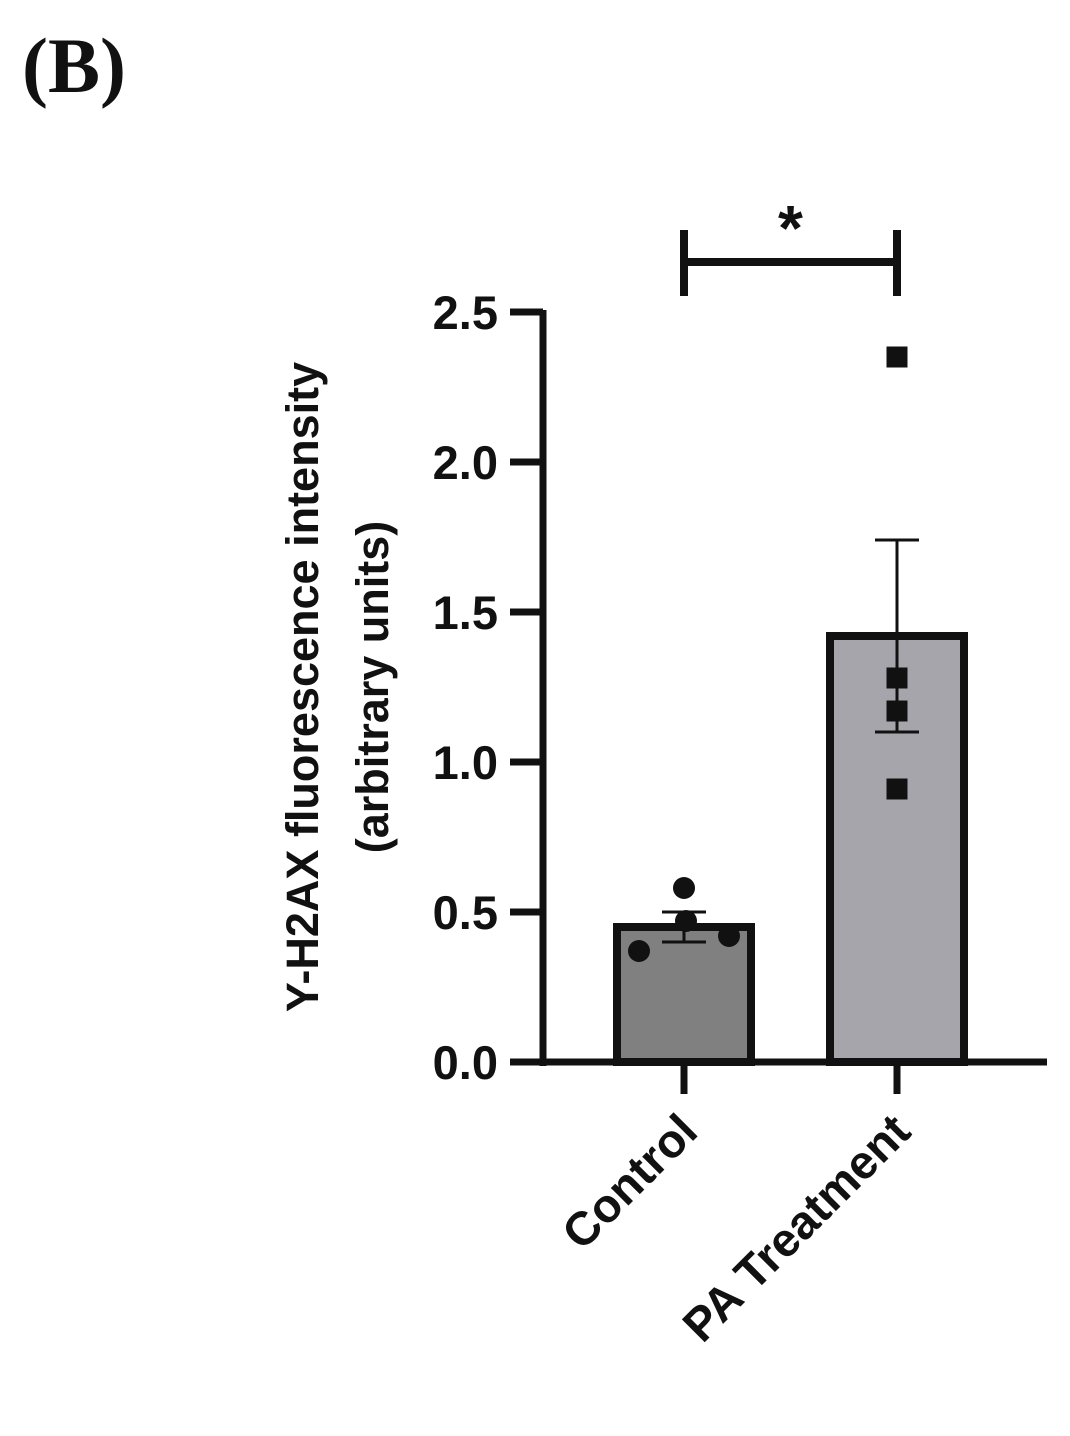  I want to click on y-tick-label: 0.0, so click(465, 1062).